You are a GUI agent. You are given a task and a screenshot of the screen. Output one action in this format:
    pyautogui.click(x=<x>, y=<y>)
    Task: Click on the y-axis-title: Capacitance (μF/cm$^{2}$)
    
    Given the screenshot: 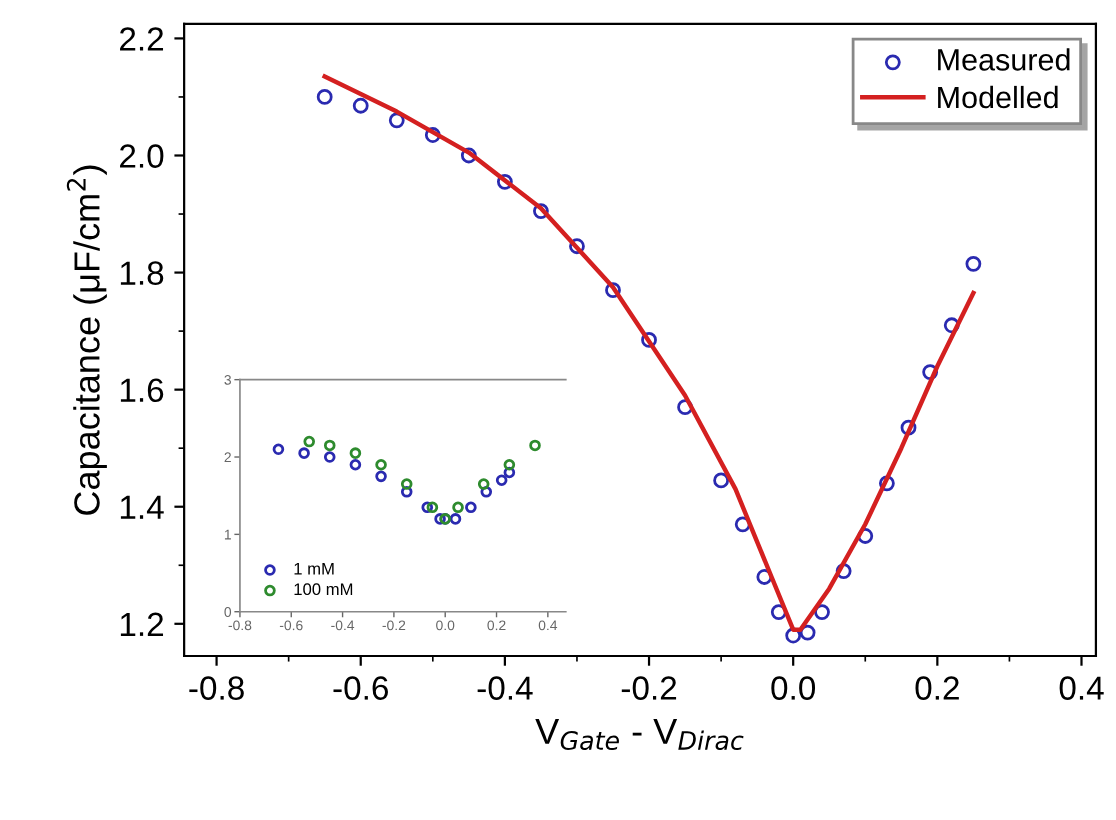 What is the action you would take?
    pyautogui.click(x=86, y=340)
    